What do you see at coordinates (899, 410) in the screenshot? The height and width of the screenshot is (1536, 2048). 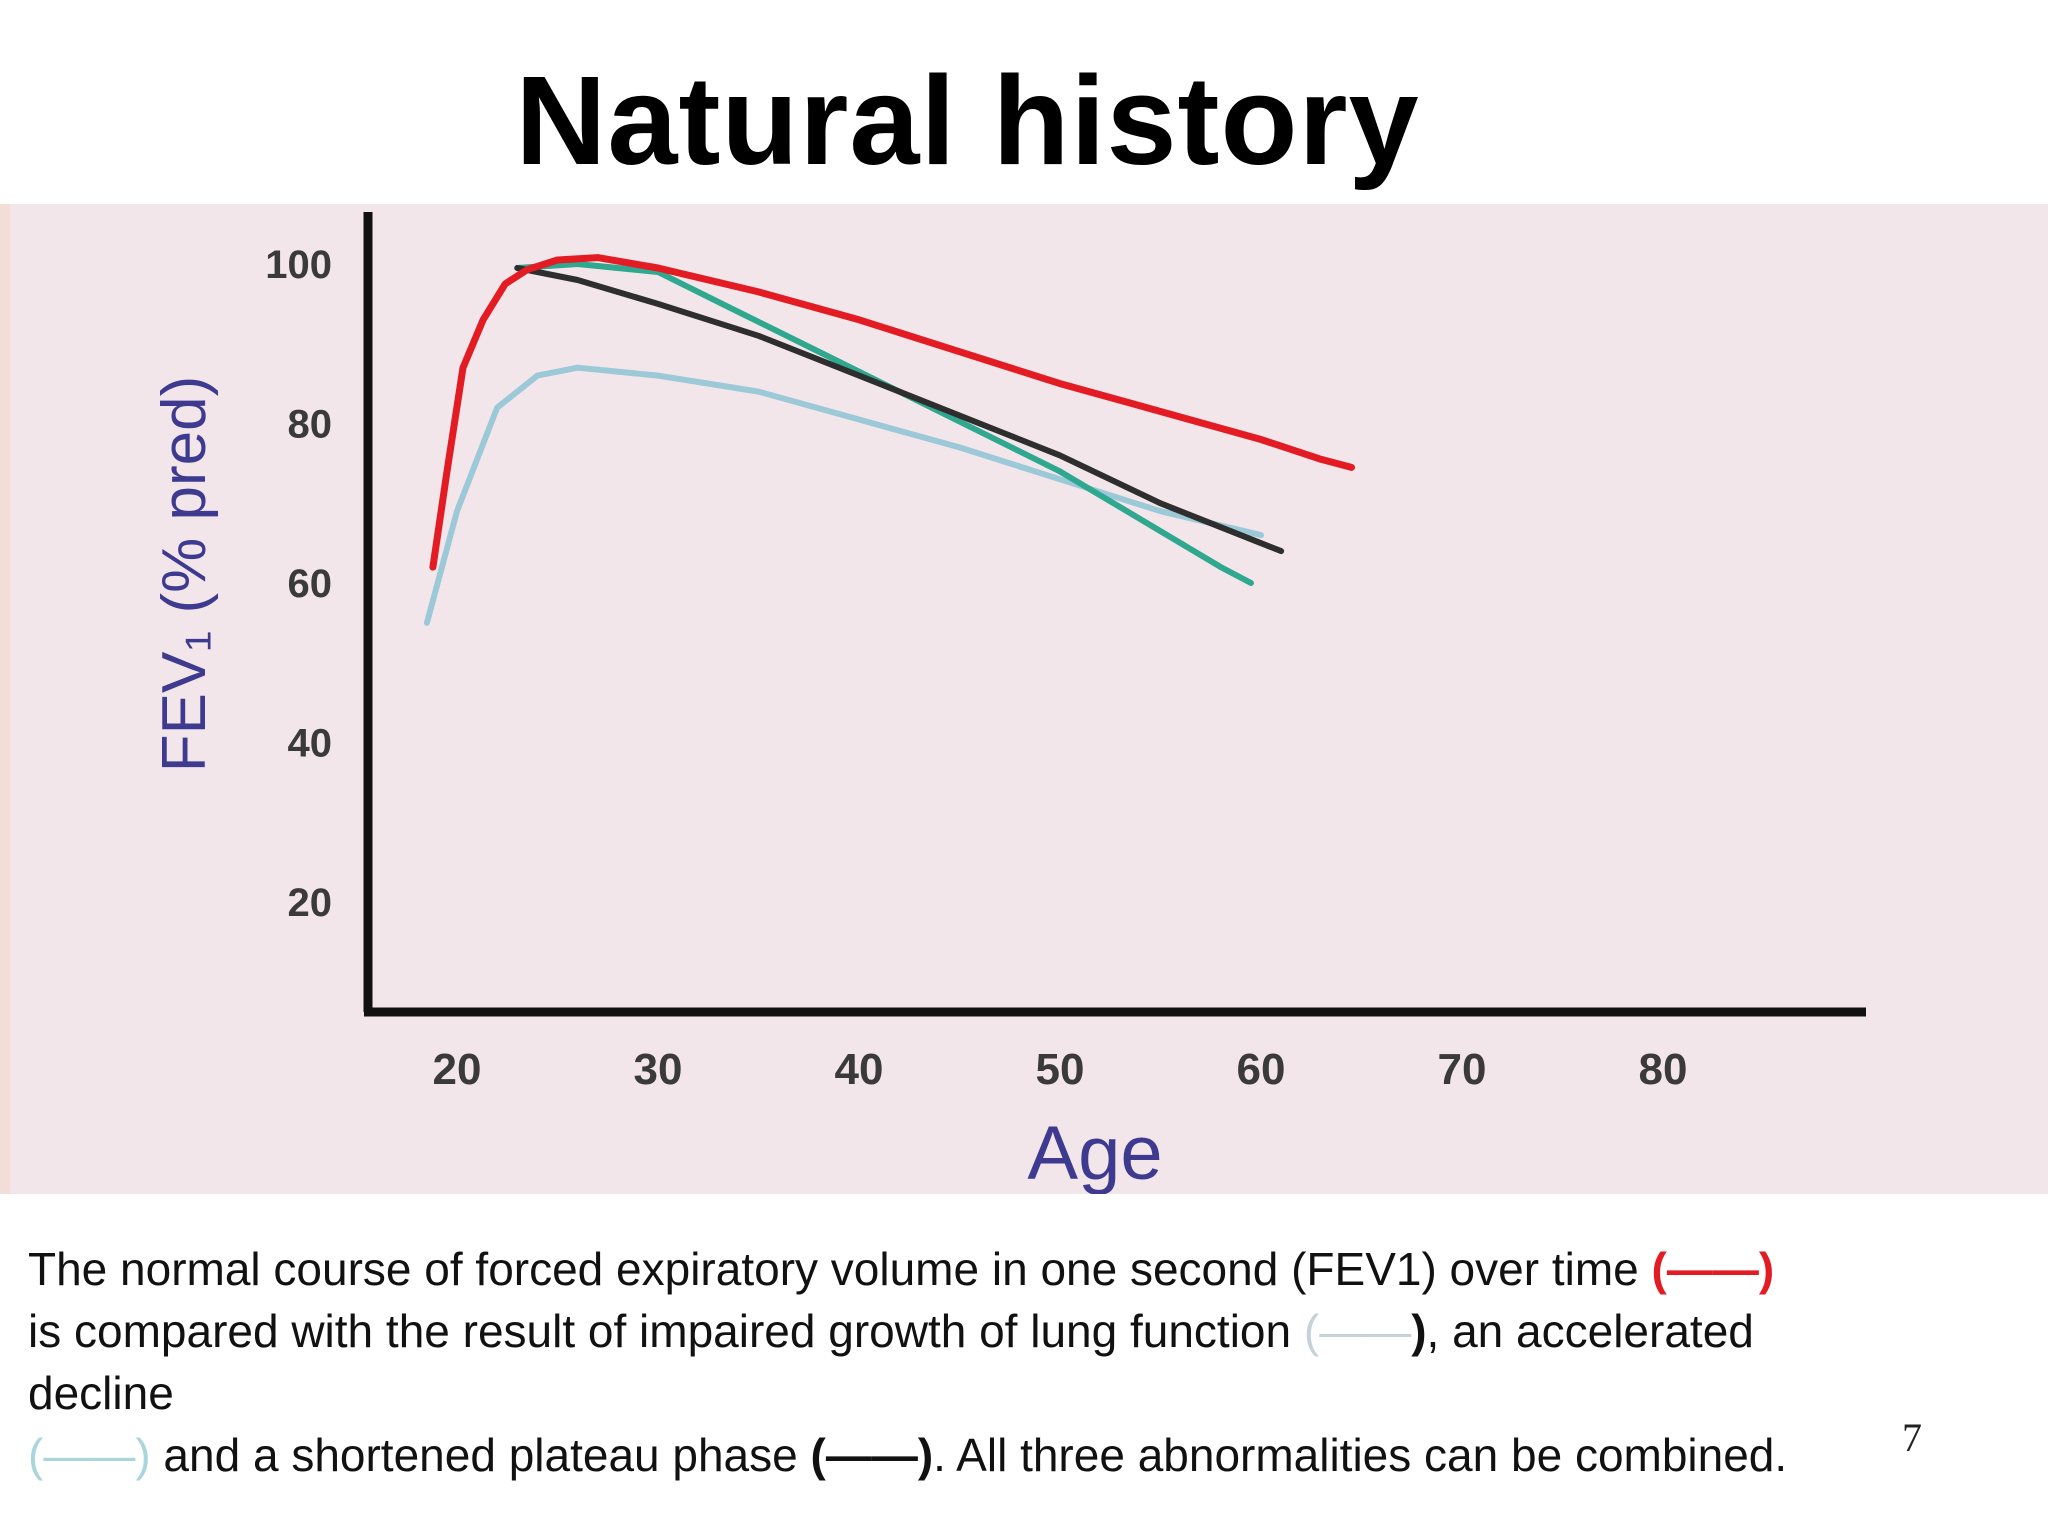 I see `series-line-shortened-plateau` at bounding box center [899, 410].